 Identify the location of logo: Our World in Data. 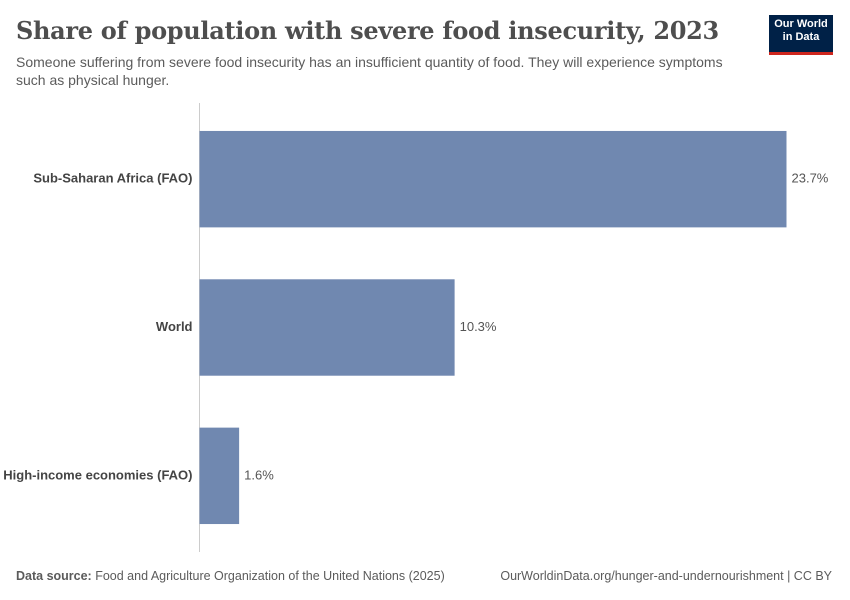
(801, 35).